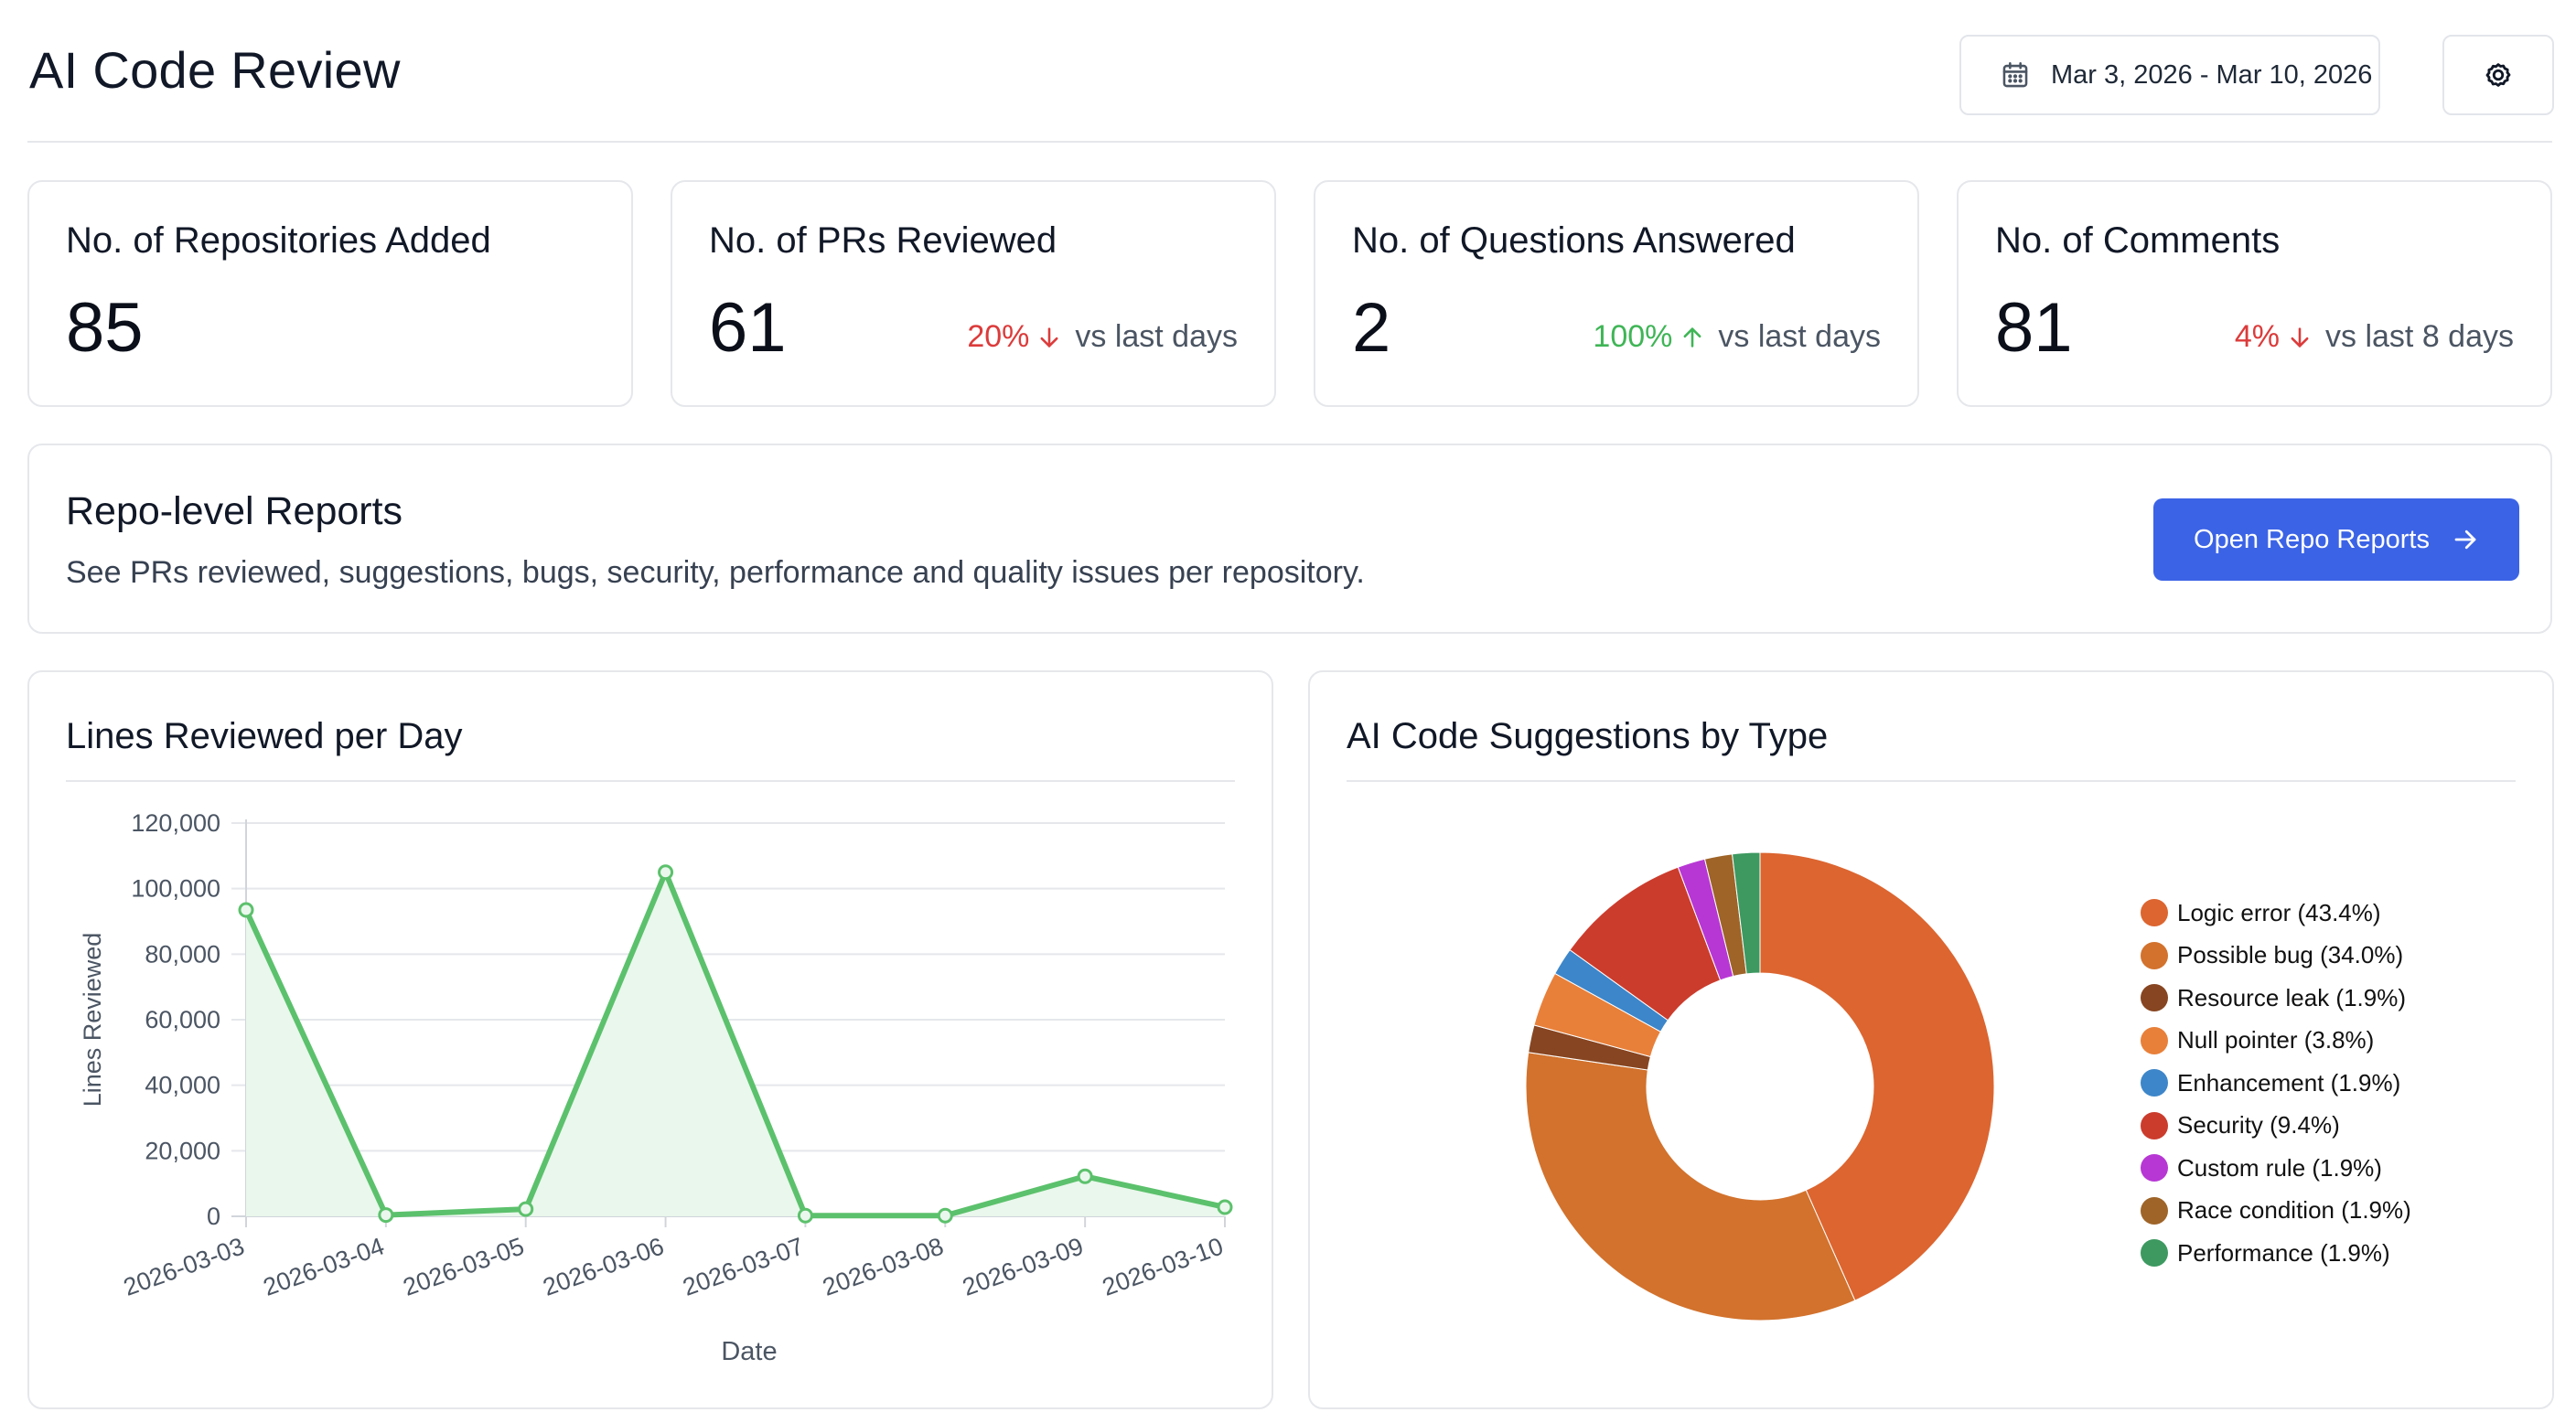 This screenshot has width=2576, height=1423. I want to click on chart-title: Lines Reviewed per Day, so click(264, 736).